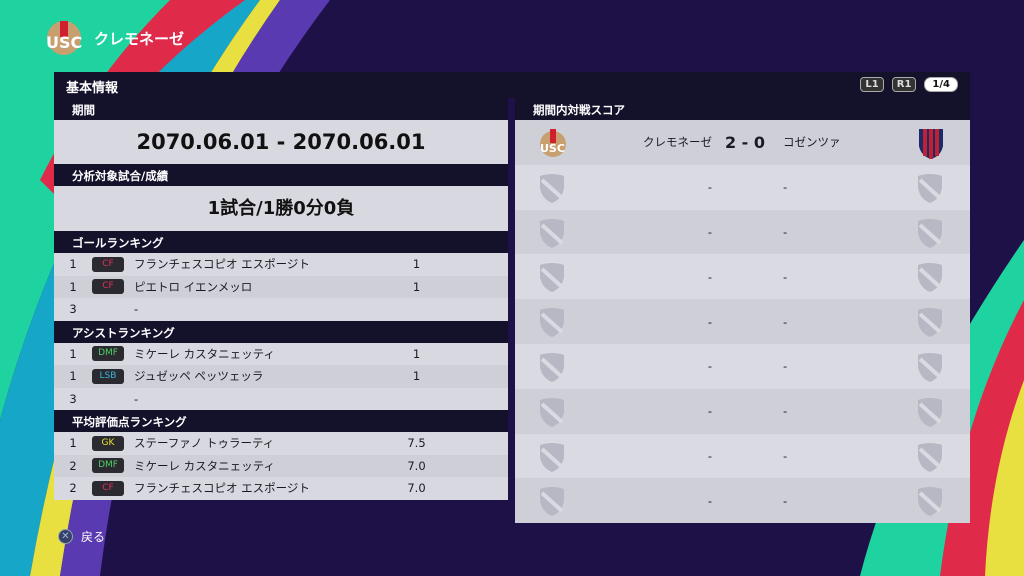 This screenshot has height=576, width=1024. What do you see at coordinates (745, 142) in the screenshot?
I see `match-score: 2 - 0` at bounding box center [745, 142].